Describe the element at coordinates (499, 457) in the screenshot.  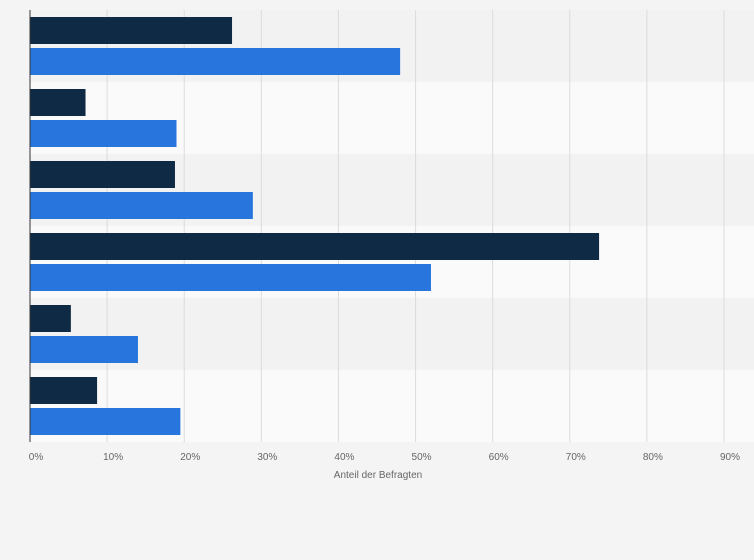
I see `x-tick-label-60: 60%` at that location.